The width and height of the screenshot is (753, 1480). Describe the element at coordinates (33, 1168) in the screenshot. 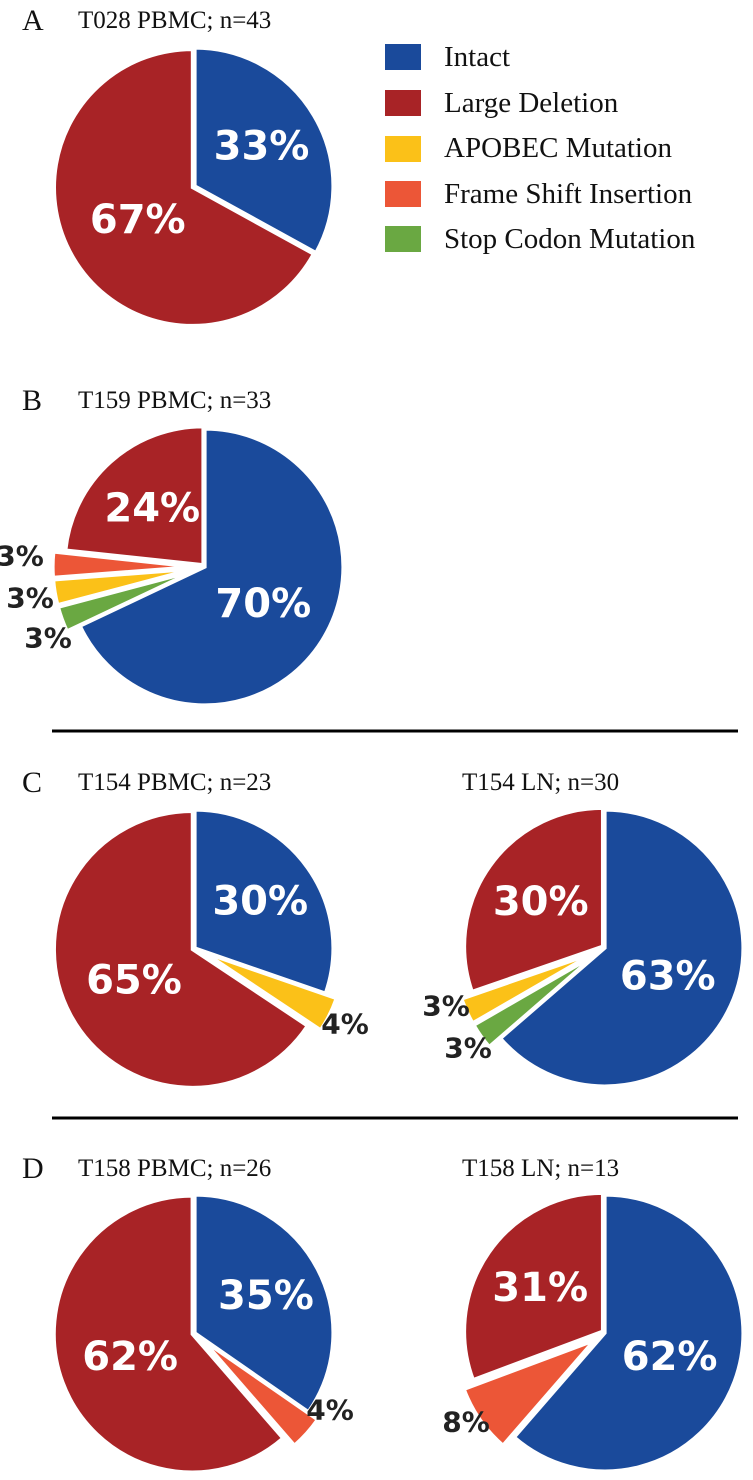

I see `panel-letter-d: D` at that location.